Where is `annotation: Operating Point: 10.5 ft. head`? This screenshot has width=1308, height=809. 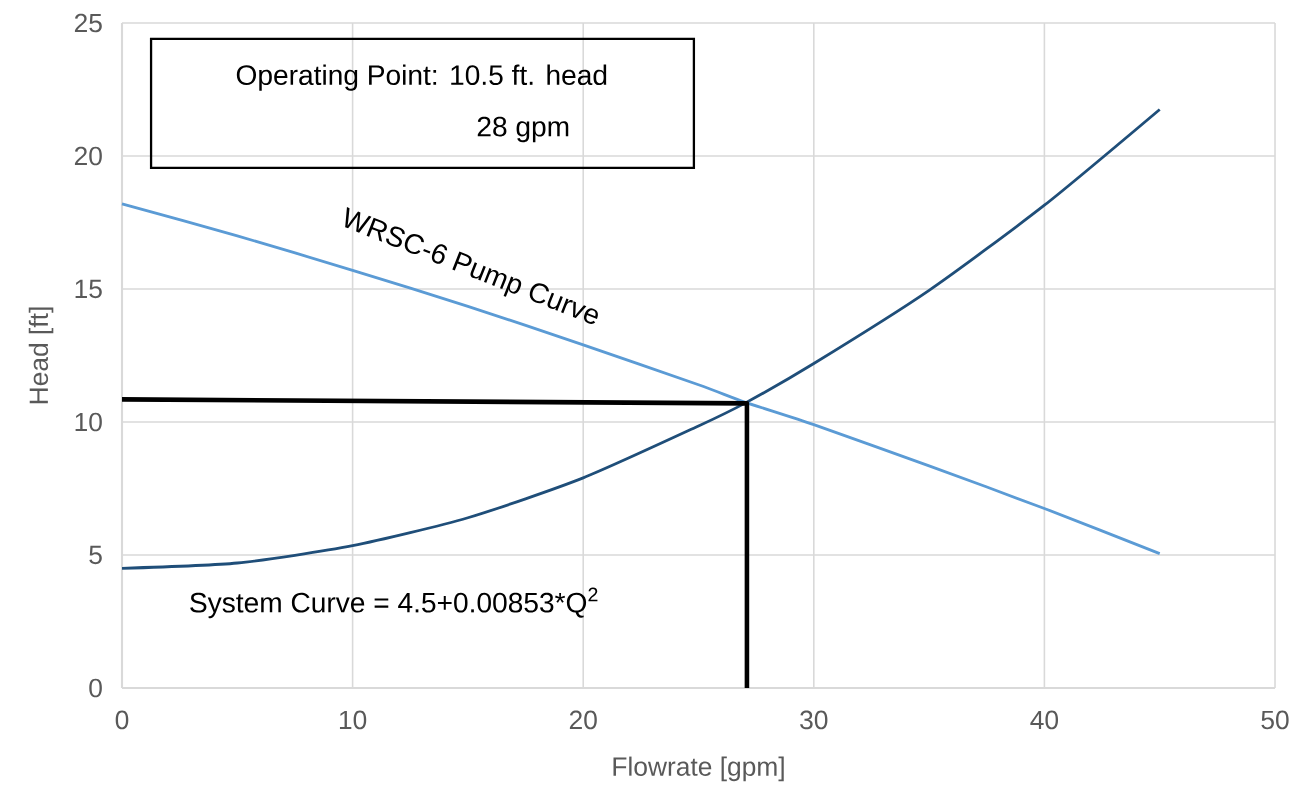
annotation: Operating Point: 10.5 ft. head is located at coordinates (421, 77).